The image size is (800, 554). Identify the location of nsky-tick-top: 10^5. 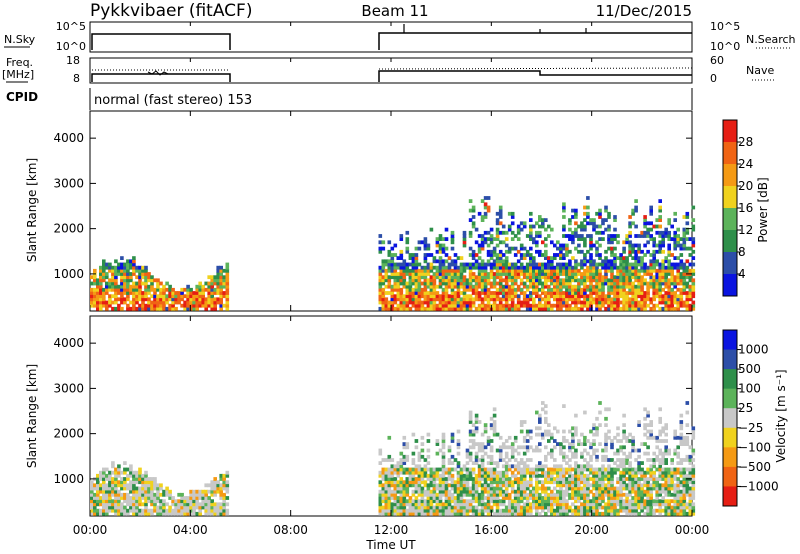
(71, 26).